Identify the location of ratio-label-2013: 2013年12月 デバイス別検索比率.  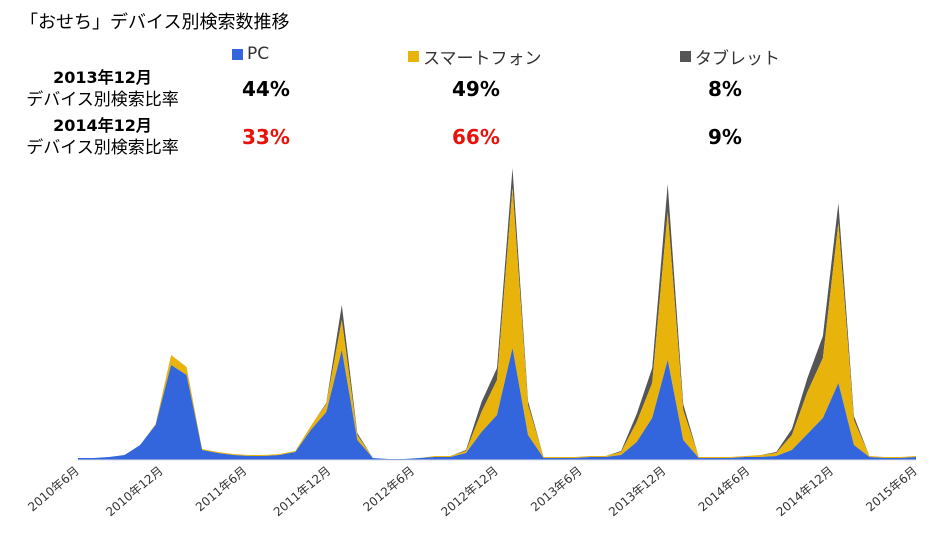
(102, 89).